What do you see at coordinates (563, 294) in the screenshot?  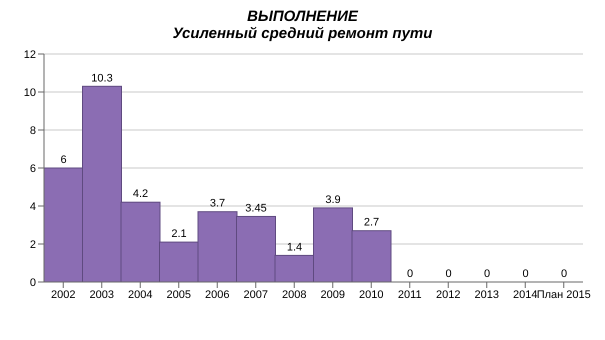 I see `x-tick-label: План 2015` at bounding box center [563, 294].